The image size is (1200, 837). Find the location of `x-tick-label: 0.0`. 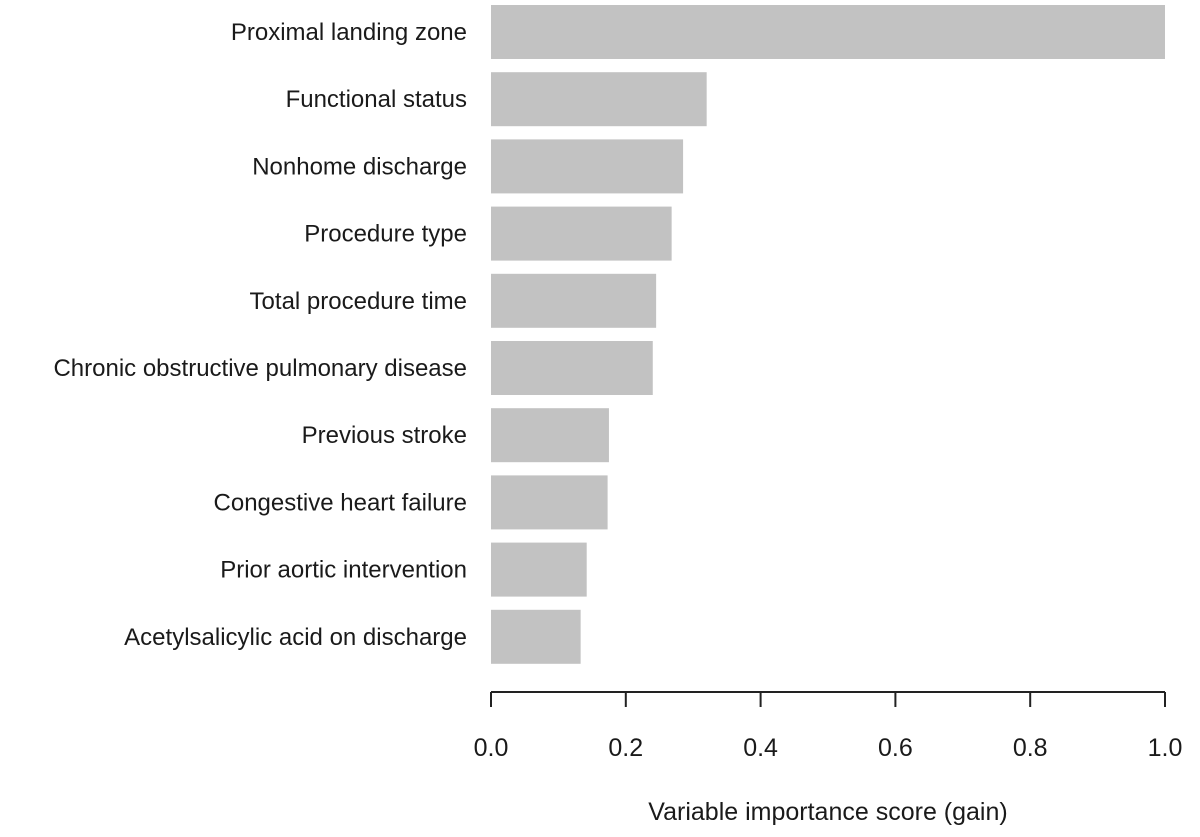

x-tick-label: 0.0 is located at coordinates (491, 748).